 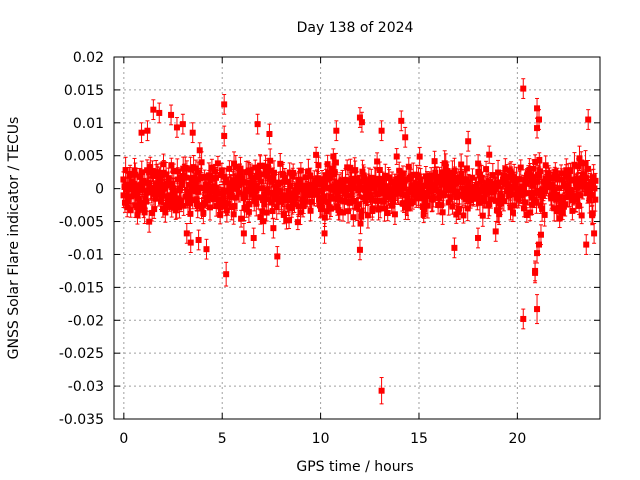 I want to click on y-axis-title: GNSS Solar Flare indicator / TECUs, so click(x=14, y=238).